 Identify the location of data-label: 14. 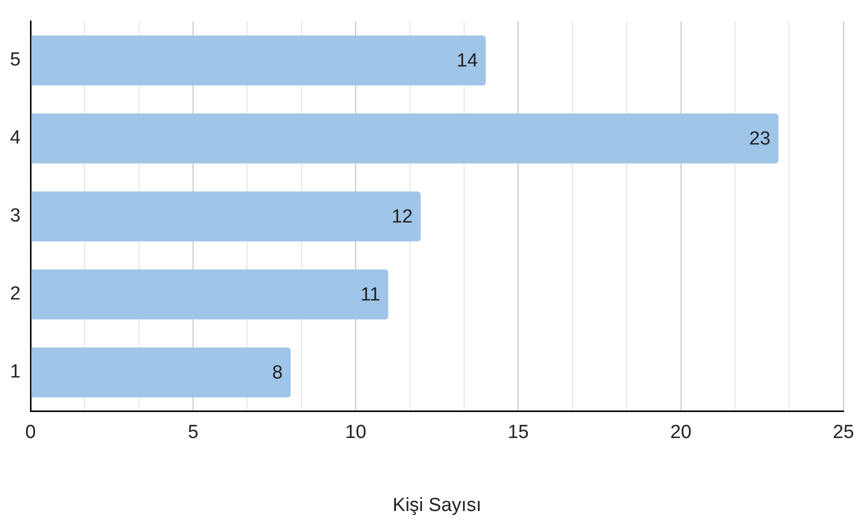
(467, 61).